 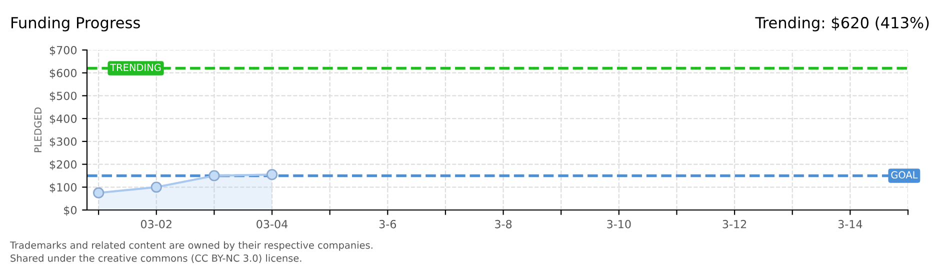 I want to click on x-tick-label: 3-14, so click(x=850, y=224).